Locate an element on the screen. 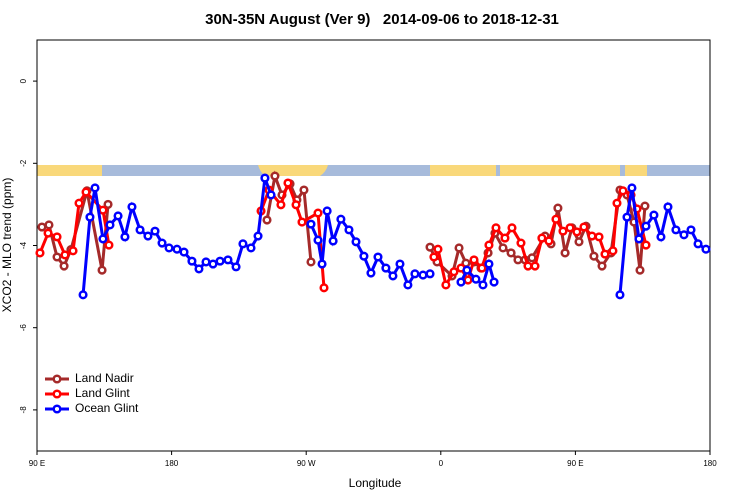 The height and width of the screenshot is (500, 750). x-tick-label: 0 is located at coordinates (441, 463).